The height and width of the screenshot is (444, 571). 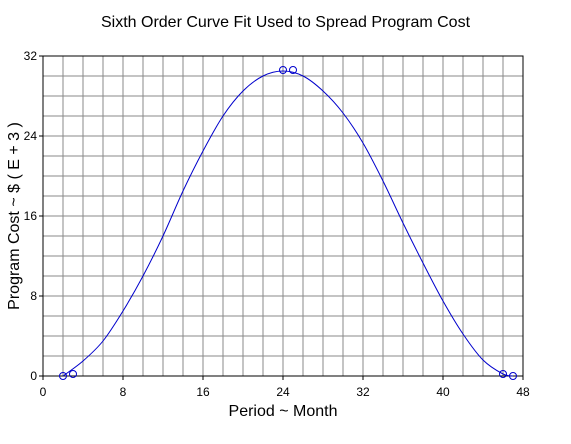 What do you see at coordinates (443, 392) in the screenshot?
I see `x-tick-label: 40` at bounding box center [443, 392].